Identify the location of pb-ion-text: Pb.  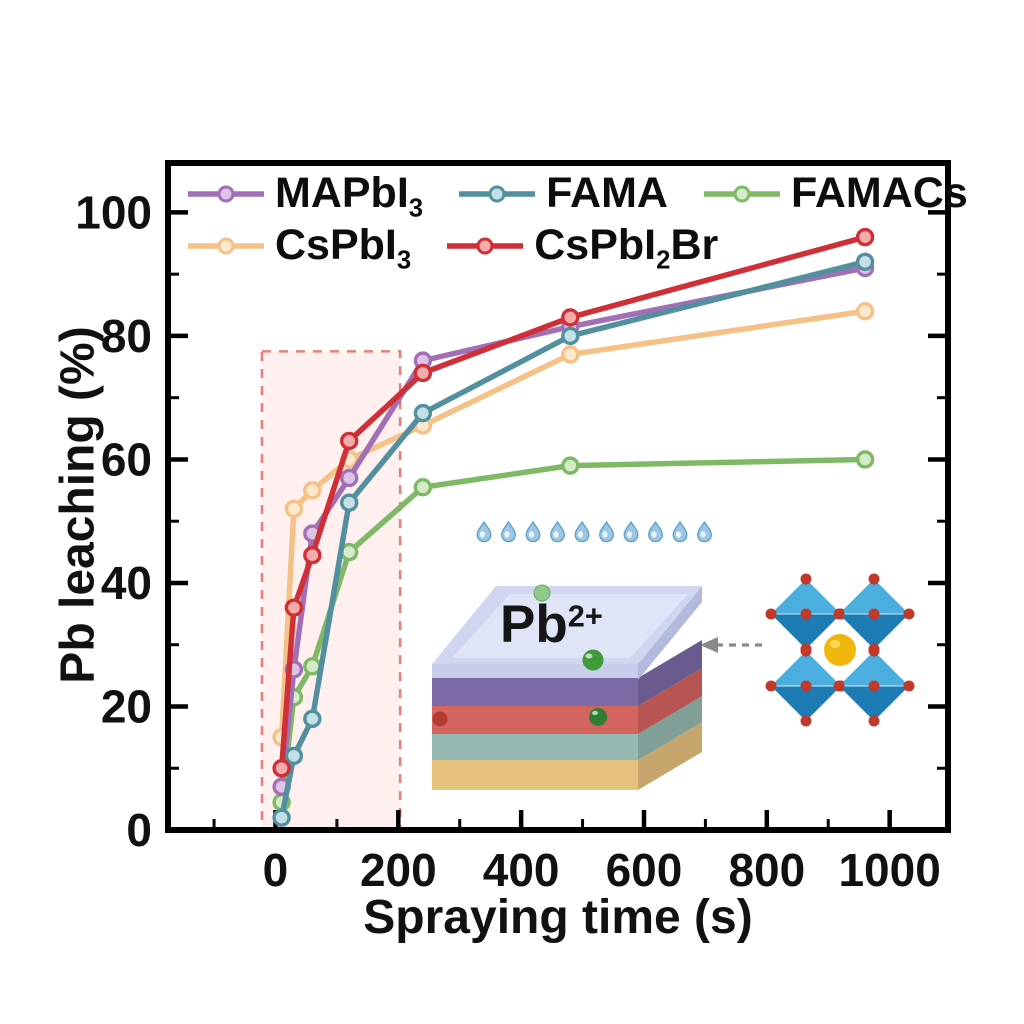
(534, 624).